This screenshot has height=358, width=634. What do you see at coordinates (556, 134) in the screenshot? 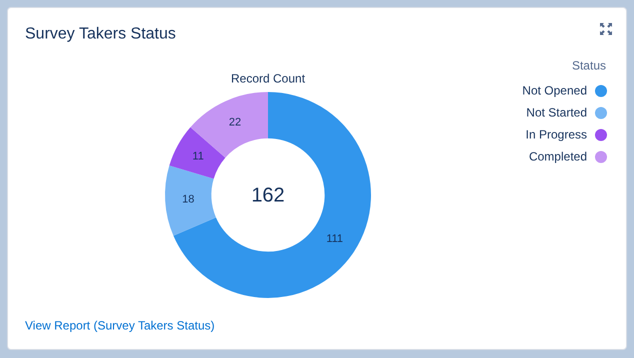
I see `legend-label: In Progress` at bounding box center [556, 134].